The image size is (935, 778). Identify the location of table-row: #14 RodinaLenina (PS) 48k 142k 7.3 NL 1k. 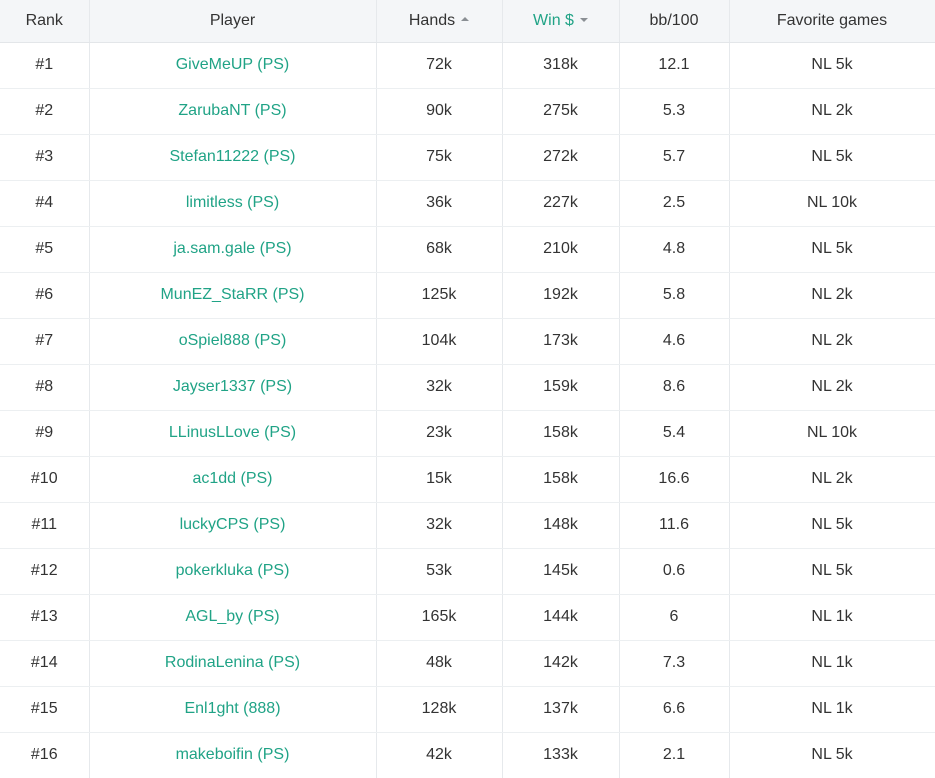
(467, 663).